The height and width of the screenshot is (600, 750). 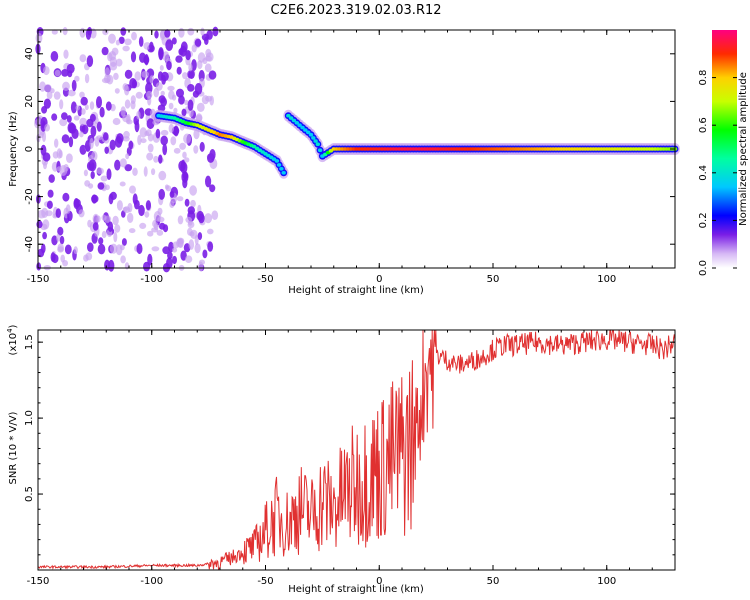 What do you see at coordinates (13, 149) in the screenshot?
I see `spectrogram-y-label: Frequency (Hz)` at bounding box center [13, 149].